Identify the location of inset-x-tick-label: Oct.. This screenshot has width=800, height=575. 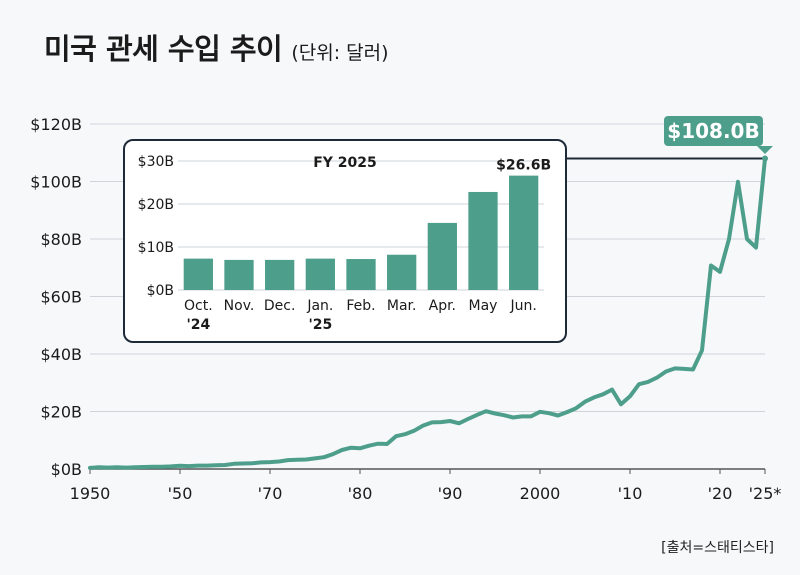
(198, 306).